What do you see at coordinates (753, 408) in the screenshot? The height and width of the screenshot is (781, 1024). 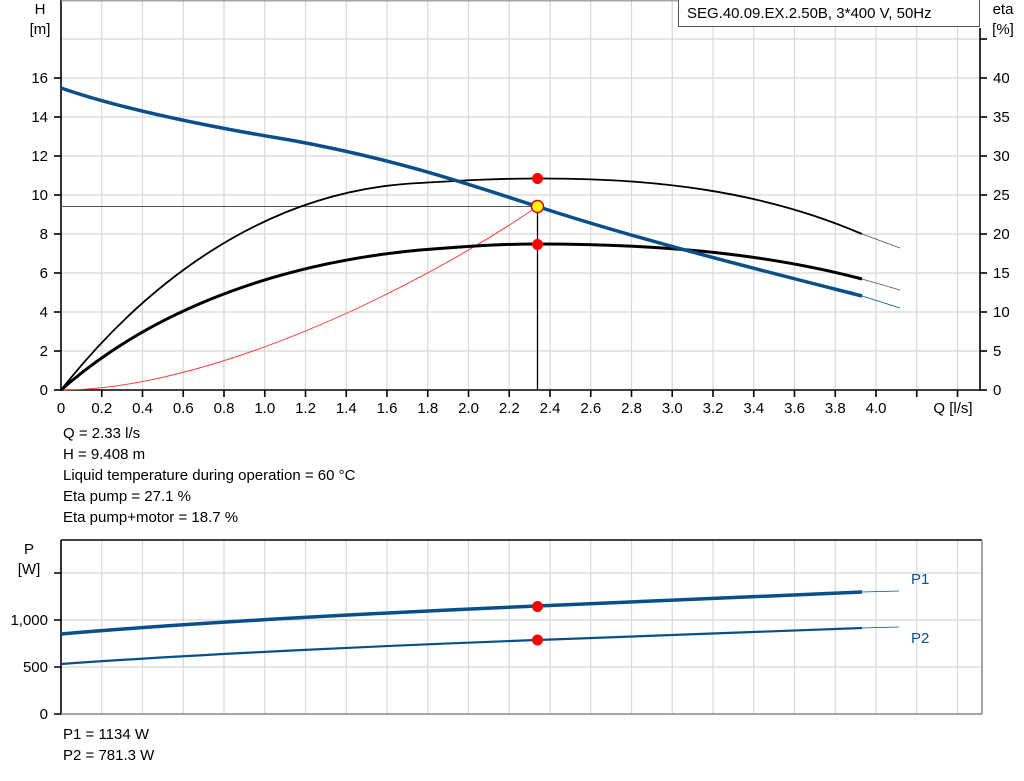 I see `svg-text: 3.4` at bounding box center [753, 408].